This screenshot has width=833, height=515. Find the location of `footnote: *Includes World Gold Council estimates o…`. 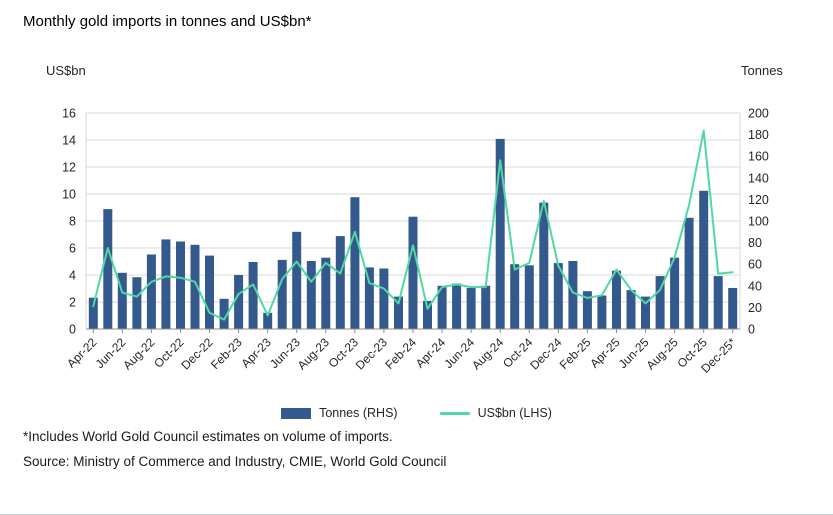

footnote: *Includes World Gold Council estimates o… is located at coordinates (208, 436).